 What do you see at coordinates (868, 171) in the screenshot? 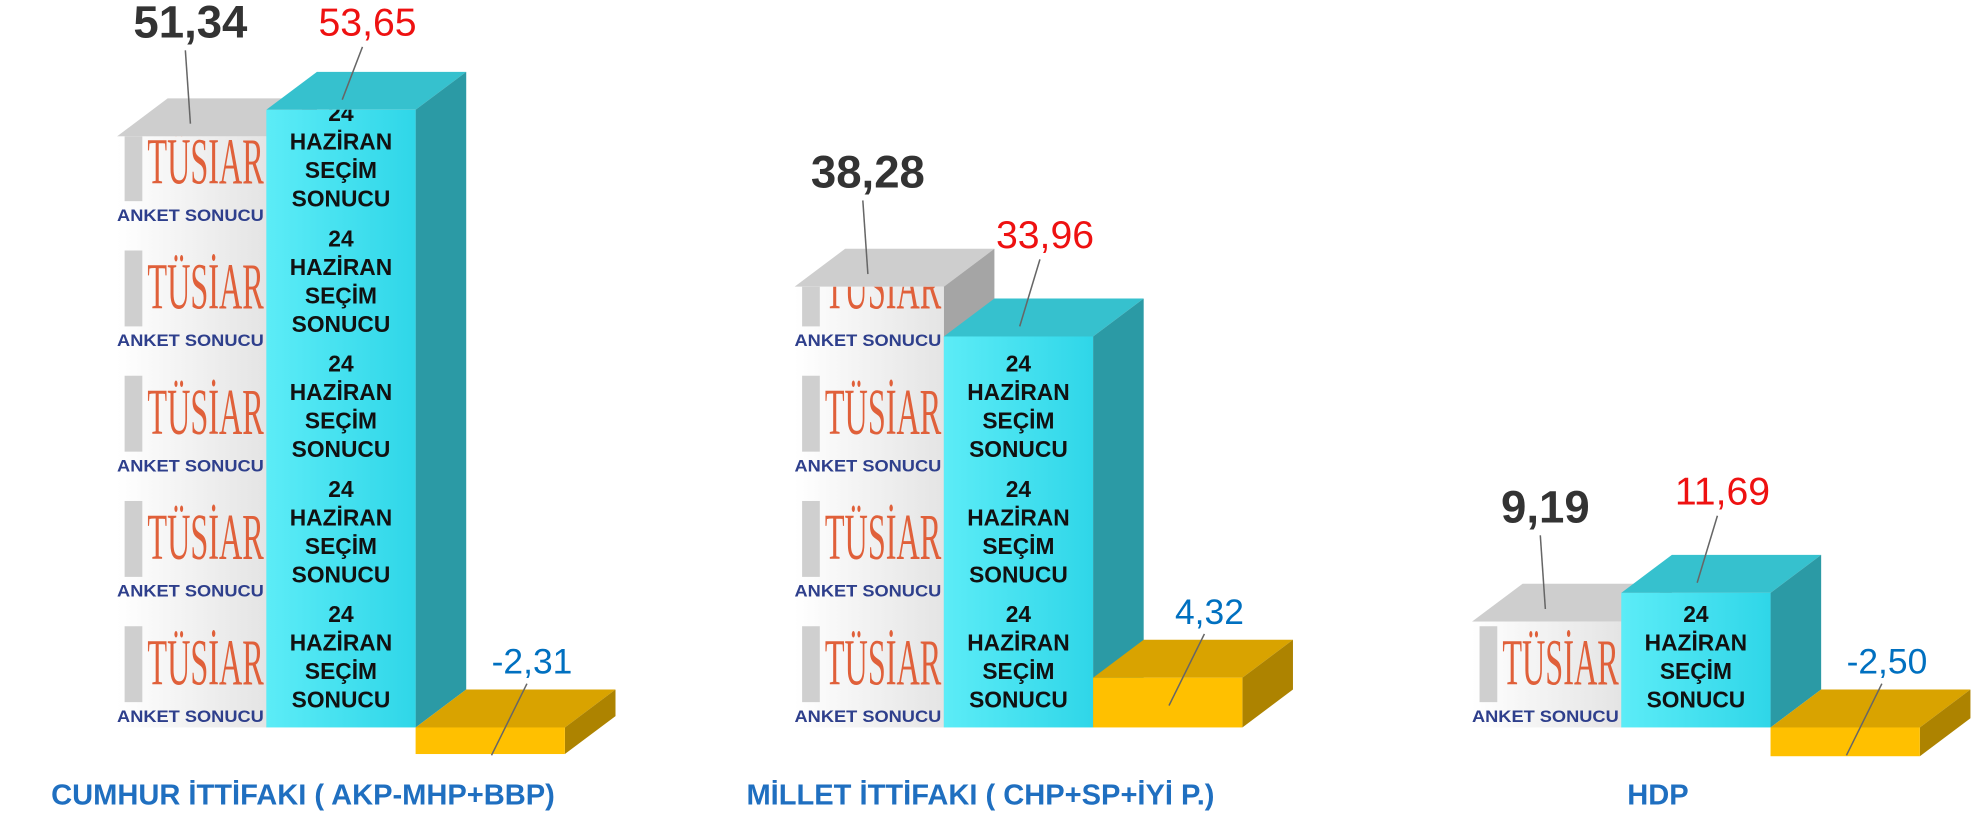
I see `value-label: 38,28` at bounding box center [868, 171].